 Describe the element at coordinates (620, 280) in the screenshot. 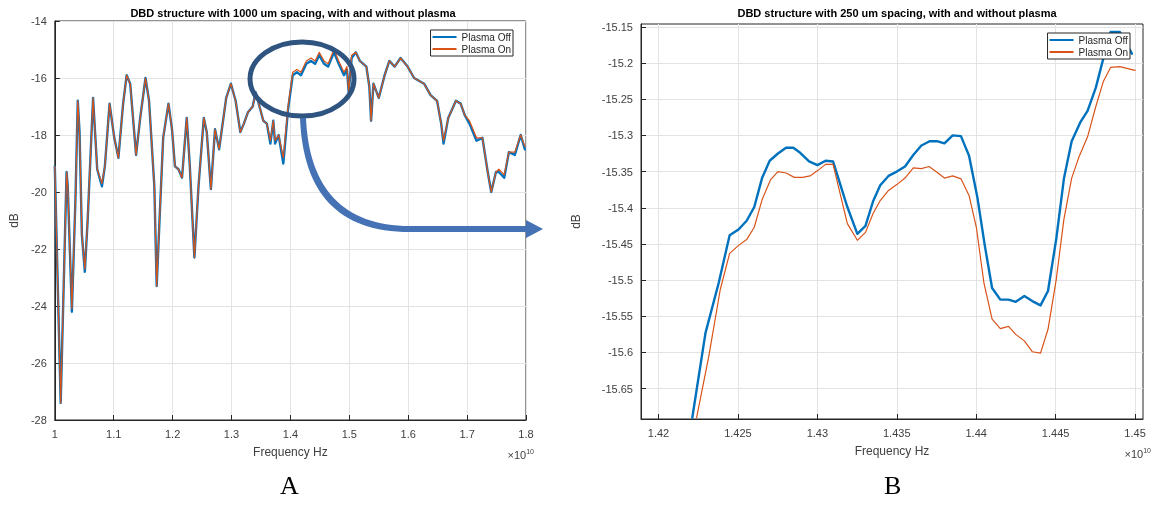

I see `y-tick-label: -15.5` at that location.